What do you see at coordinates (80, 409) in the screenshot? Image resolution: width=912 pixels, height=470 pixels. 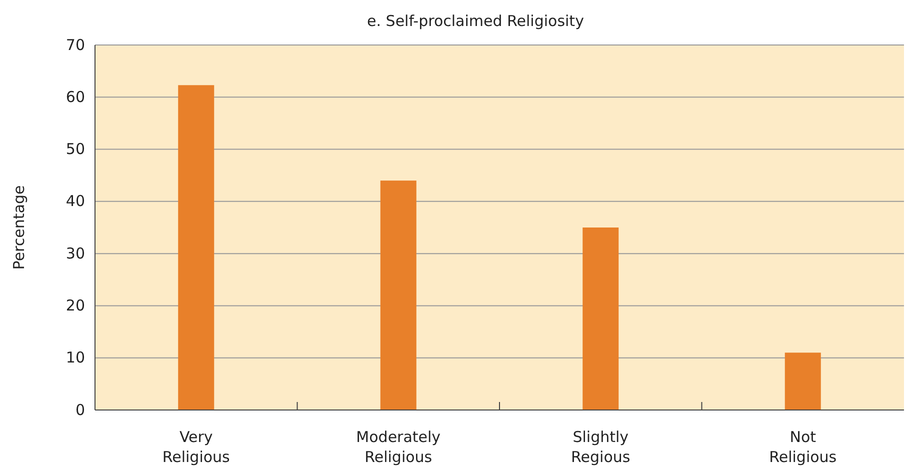 I see `y-tick-label: 0` at bounding box center [80, 409].